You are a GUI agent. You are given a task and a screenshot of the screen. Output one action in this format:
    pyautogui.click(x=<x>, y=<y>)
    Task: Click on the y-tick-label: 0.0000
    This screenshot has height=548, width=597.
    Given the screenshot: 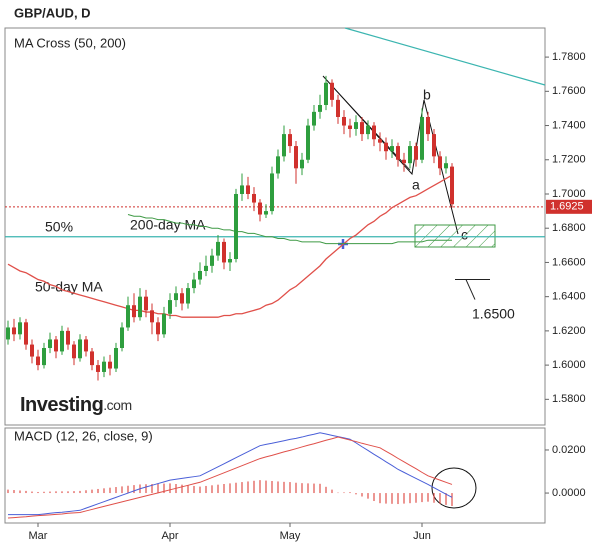 What is the action you would take?
    pyautogui.click(x=569, y=493)
    